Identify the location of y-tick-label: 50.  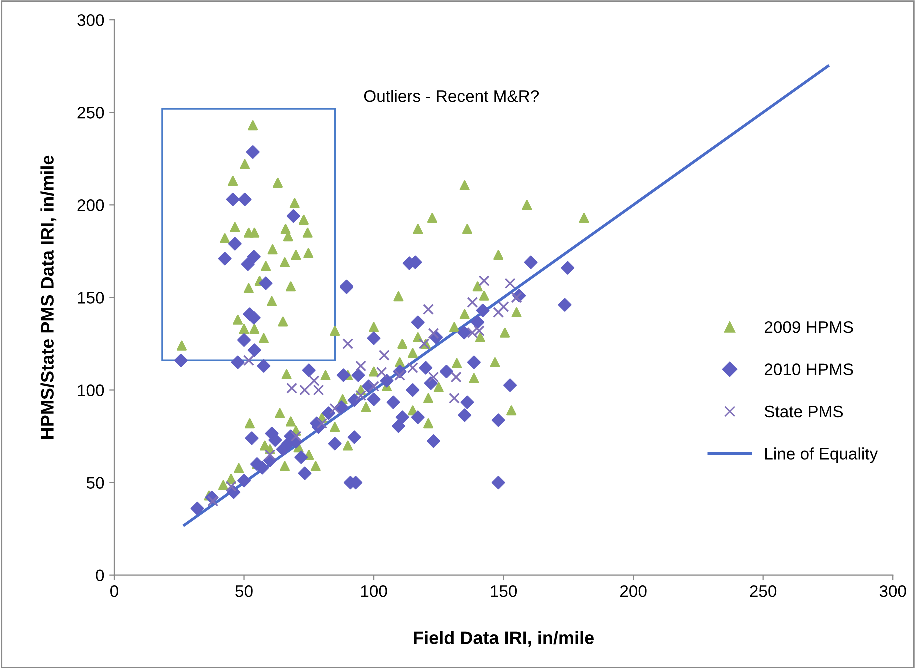
(95, 483).